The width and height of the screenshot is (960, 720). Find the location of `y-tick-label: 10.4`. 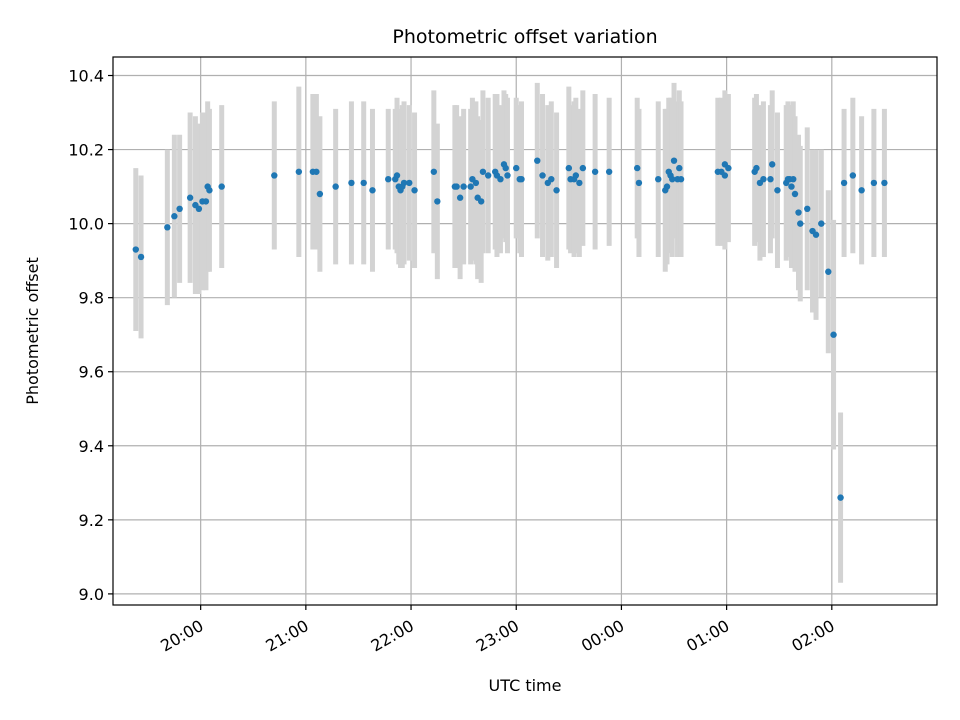

y-tick-label: 10.4 is located at coordinates (86, 76).